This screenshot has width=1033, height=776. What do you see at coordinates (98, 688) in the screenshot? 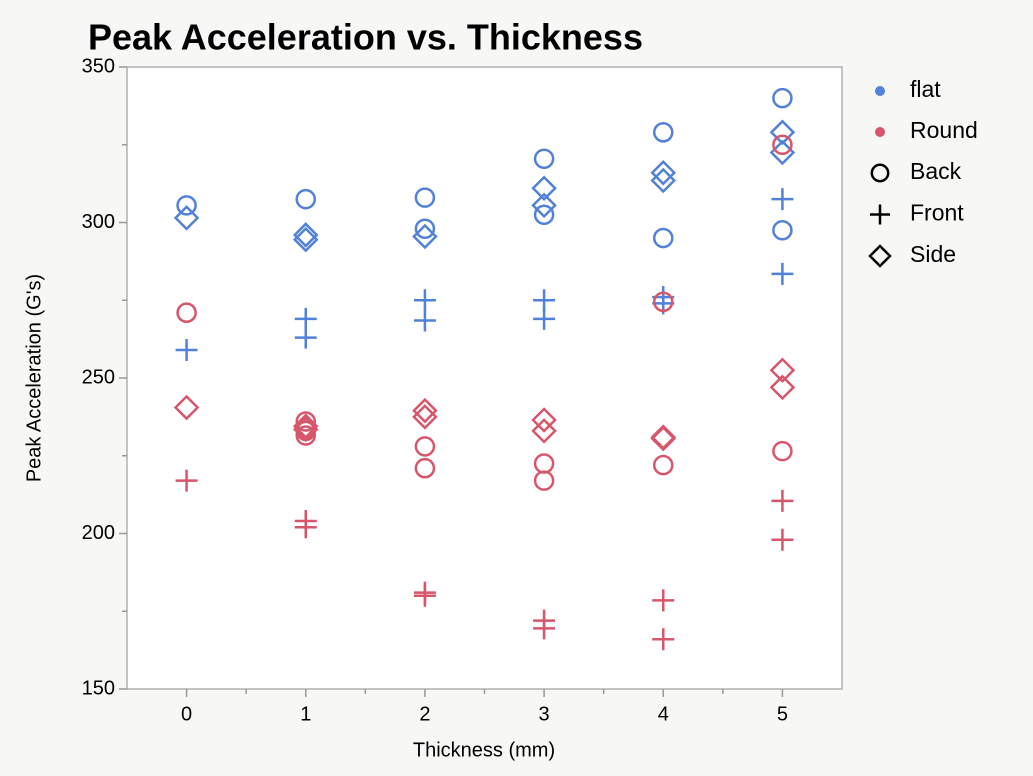
I see `y-tick-label: 150` at bounding box center [98, 688].